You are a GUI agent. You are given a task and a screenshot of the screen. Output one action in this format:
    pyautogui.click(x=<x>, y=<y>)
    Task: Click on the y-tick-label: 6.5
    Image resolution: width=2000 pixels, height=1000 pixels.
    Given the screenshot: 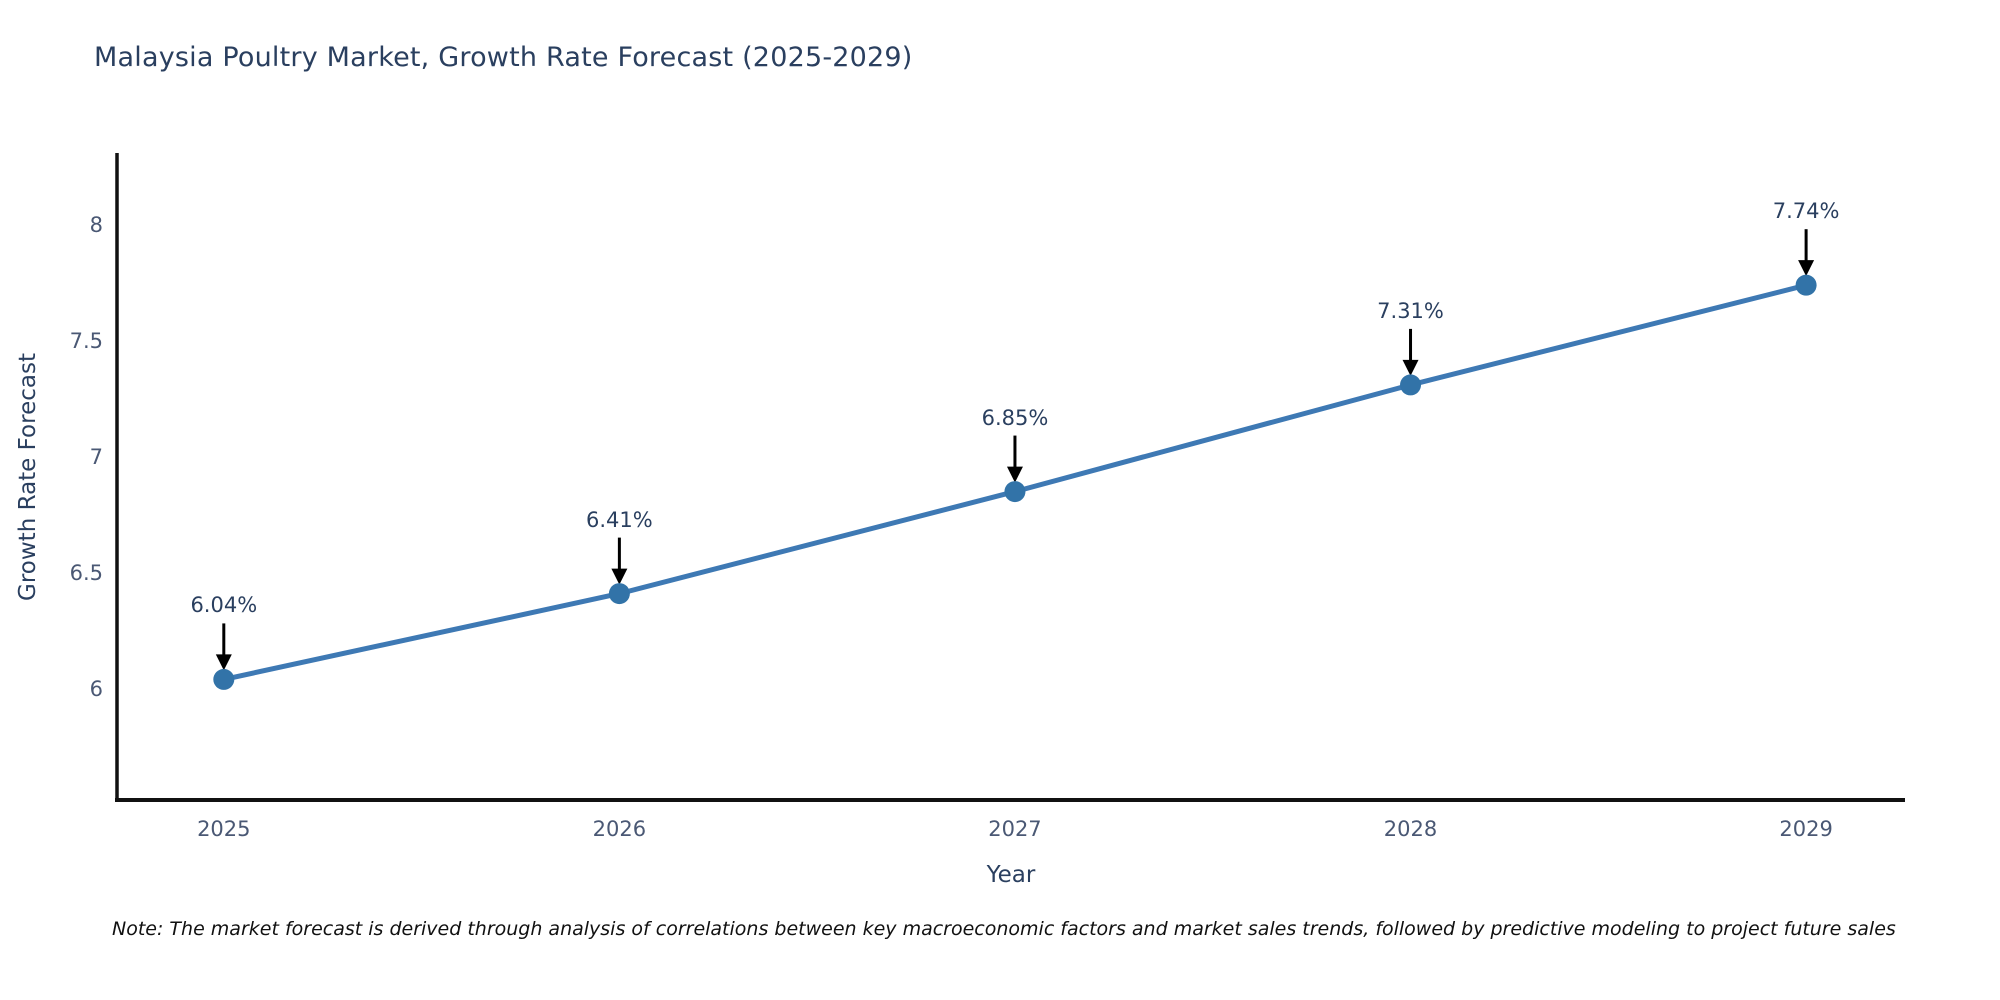 What is the action you would take?
    pyautogui.click(x=86, y=572)
    